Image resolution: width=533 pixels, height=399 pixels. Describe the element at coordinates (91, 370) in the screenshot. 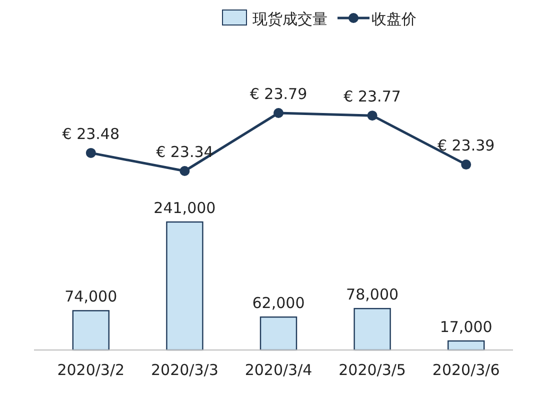

I see `x-tick-label: 2020/3/2` at that location.